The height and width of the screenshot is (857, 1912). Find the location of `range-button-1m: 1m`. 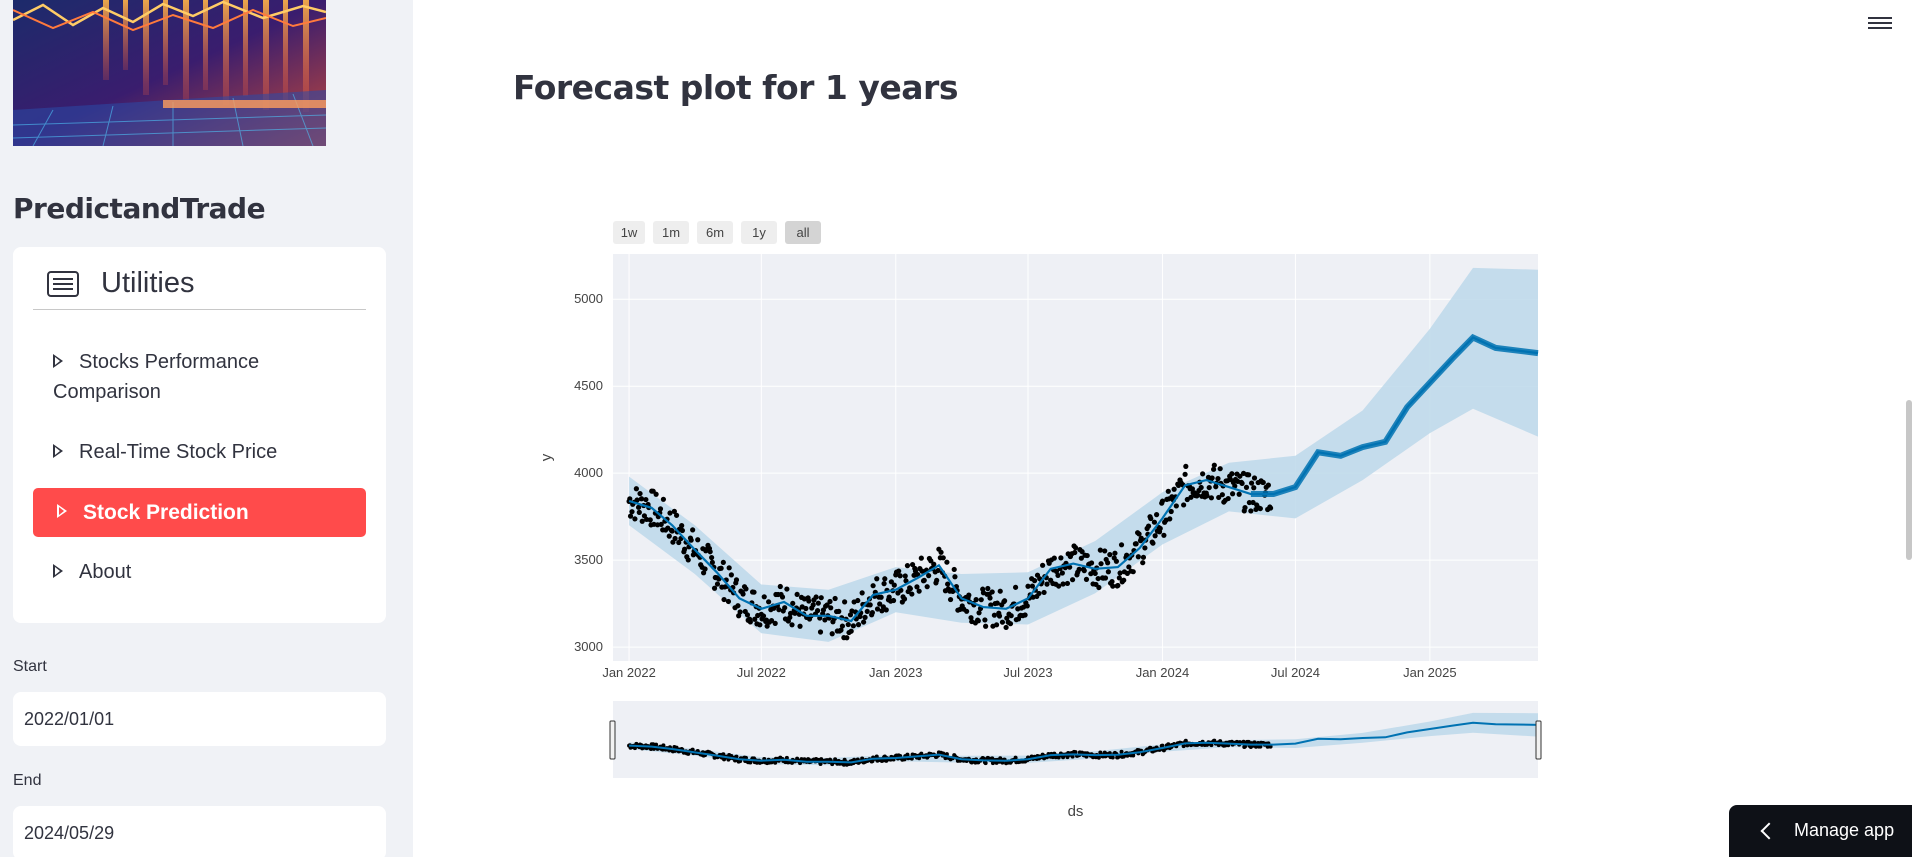

range-button-1m: 1m is located at coordinates (671, 232).